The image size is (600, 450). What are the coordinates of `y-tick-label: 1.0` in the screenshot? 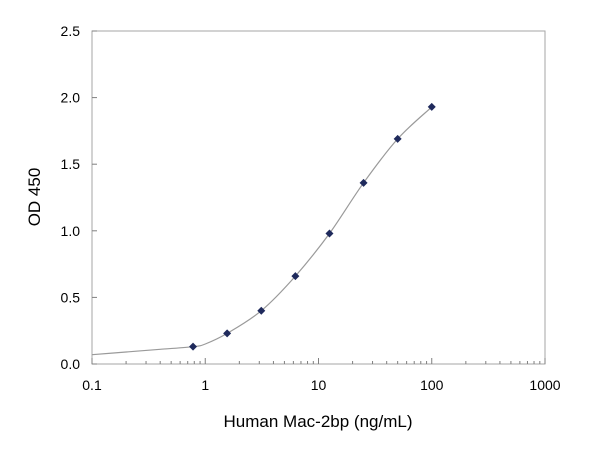 It's located at (71, 231).